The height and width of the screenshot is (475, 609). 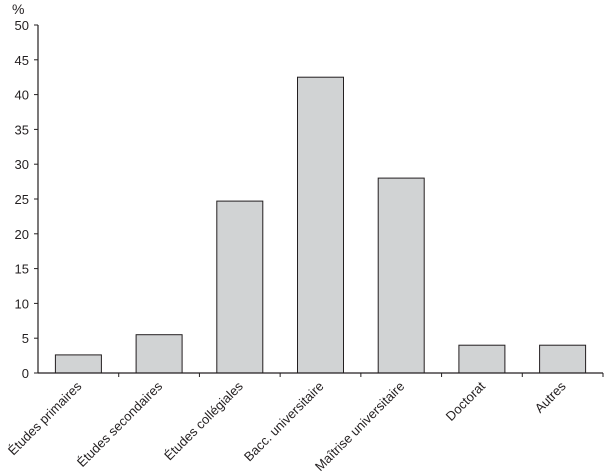 What do you see at coordinates (203, 420) in the screenshot?
I see `x-category-label-2: Études collégiales` at bounding box center [203, 420].